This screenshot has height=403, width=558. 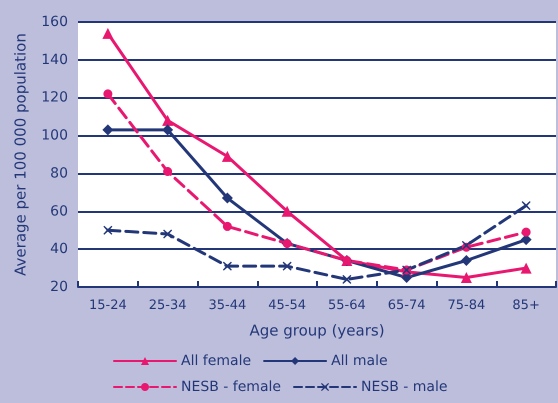 I want to click on x-tick-label: 75-84, so click(x=466, y=305).